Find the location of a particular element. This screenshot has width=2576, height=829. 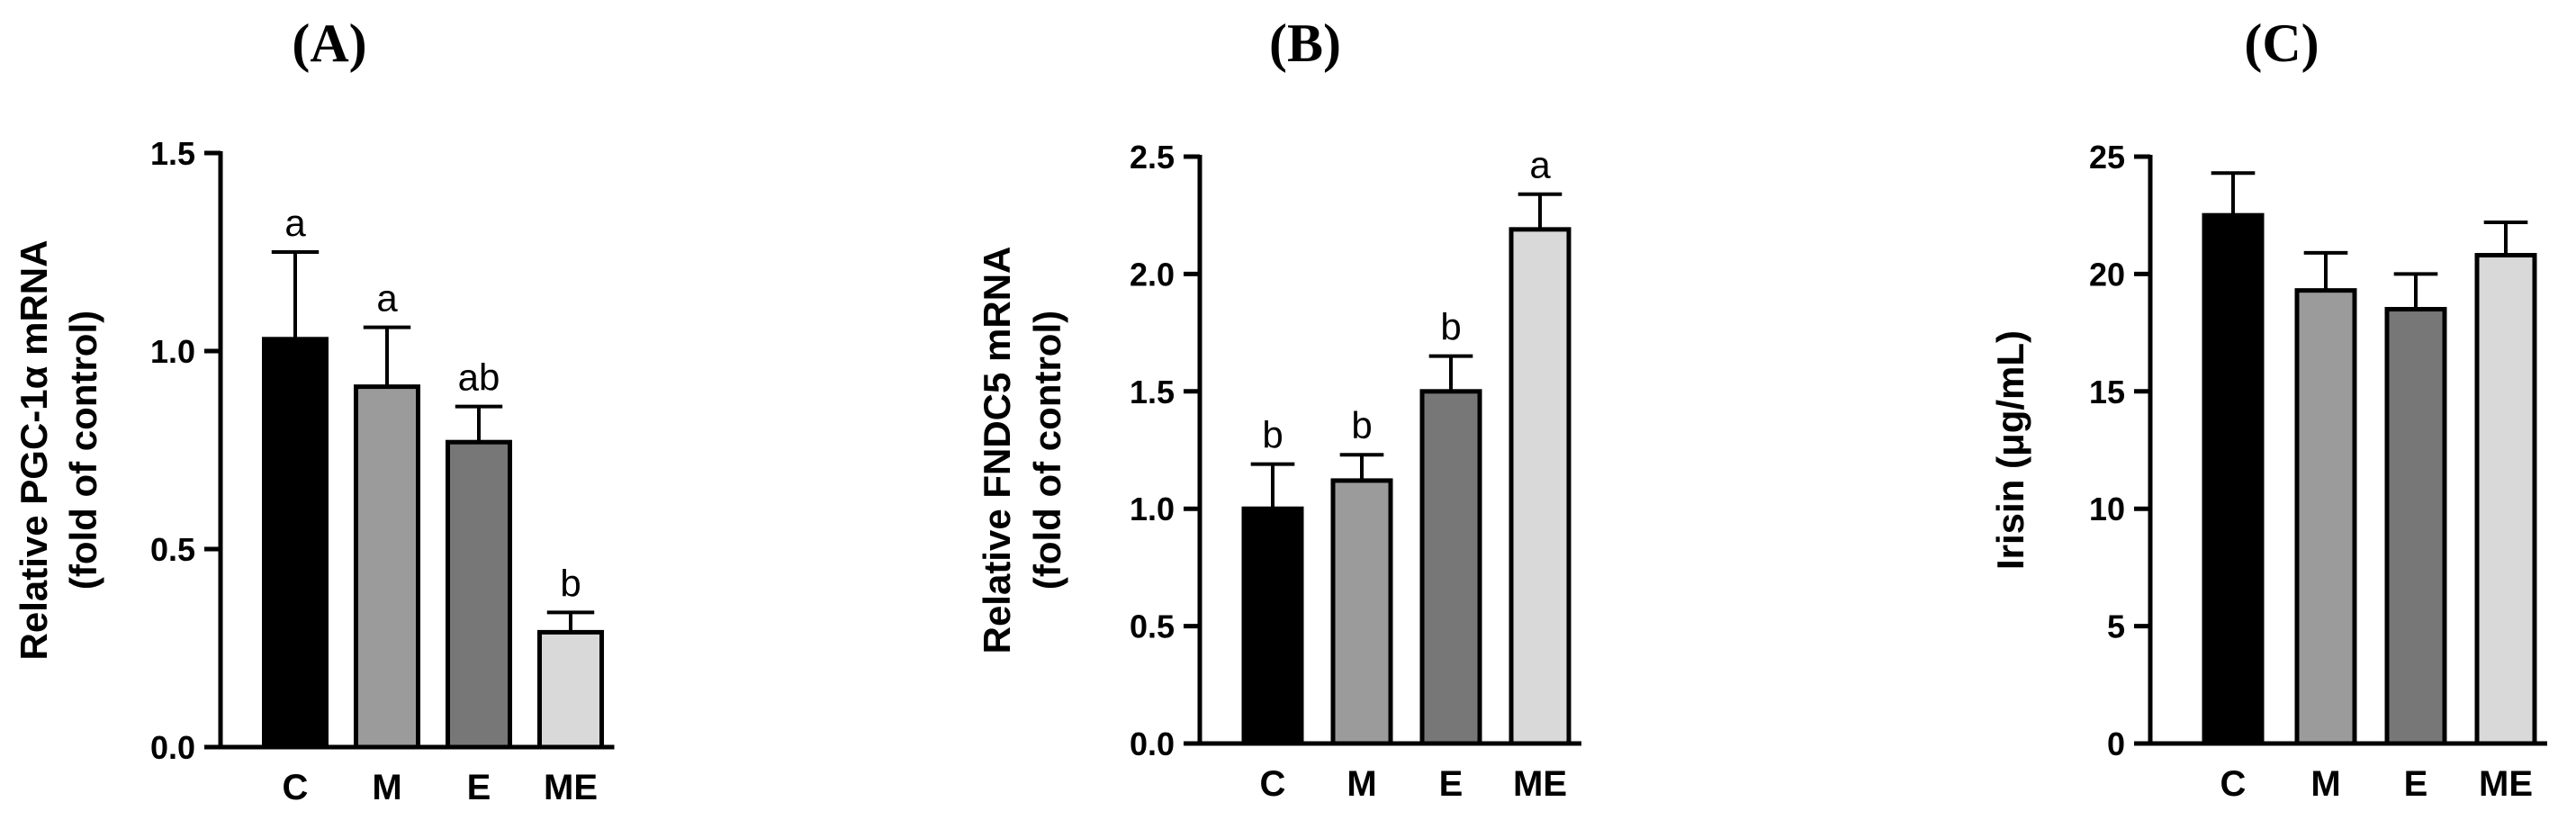

panel-a-sig-ME: b is located at coordinates (570, 583).